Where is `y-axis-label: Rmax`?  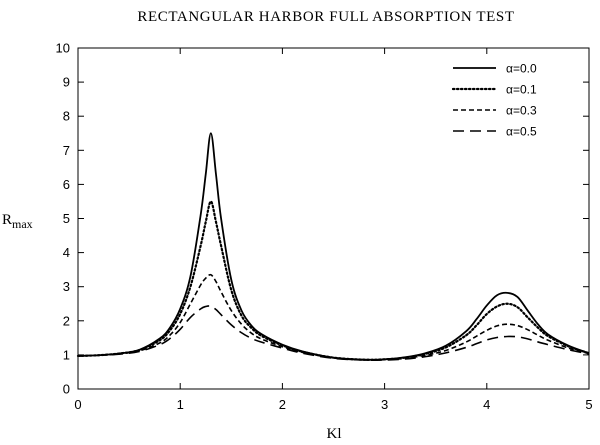
y-axis-label: Rmax is located at coordinates (17, 221).